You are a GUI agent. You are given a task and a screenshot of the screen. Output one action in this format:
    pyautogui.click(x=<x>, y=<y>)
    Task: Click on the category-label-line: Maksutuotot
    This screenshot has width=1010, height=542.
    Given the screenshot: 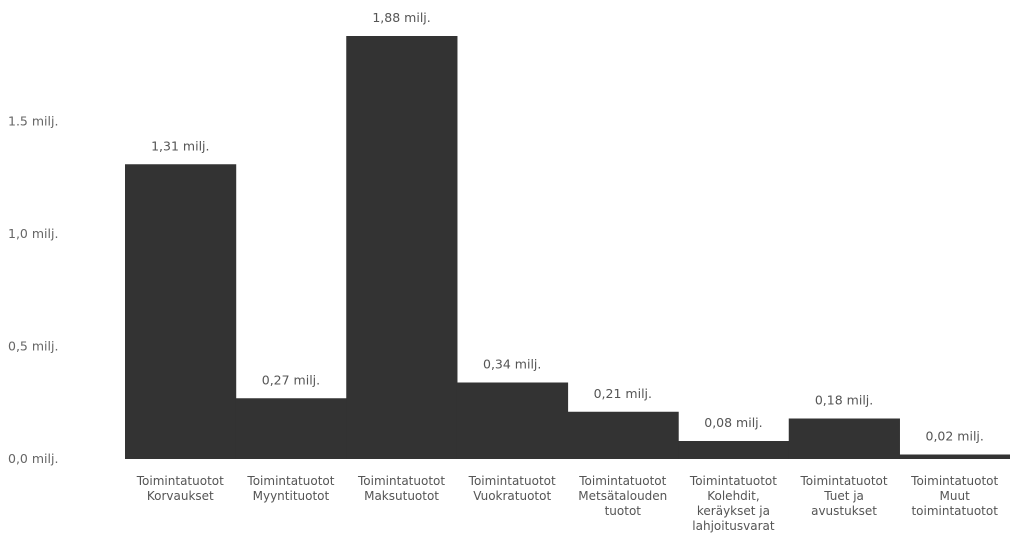 What is the action you would take?
    pyautogui.click(x=401, y=496)
    